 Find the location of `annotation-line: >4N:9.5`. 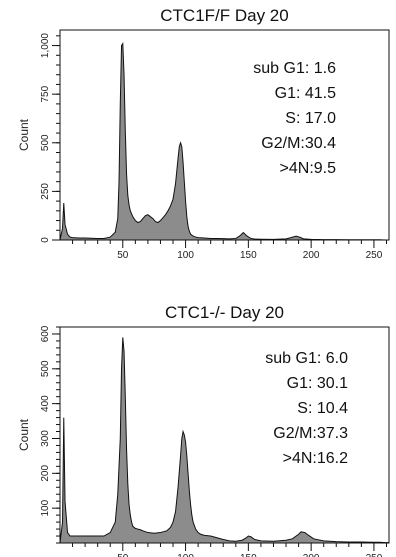

annotation-line: >4N:9.5 is located at coordinates (308, 168).